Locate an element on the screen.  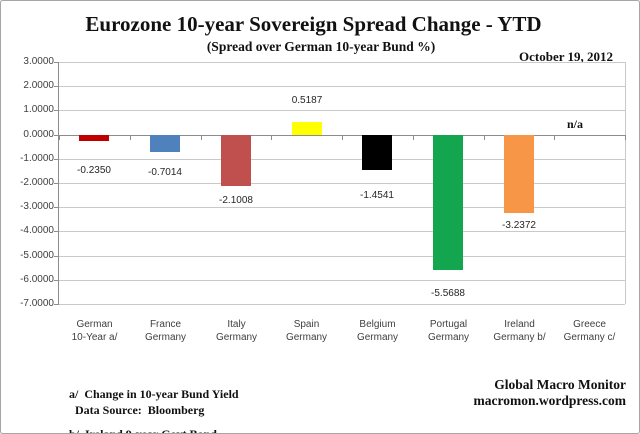
data-source: Data Source: Bloomberg is located at coordinates (140, 410).